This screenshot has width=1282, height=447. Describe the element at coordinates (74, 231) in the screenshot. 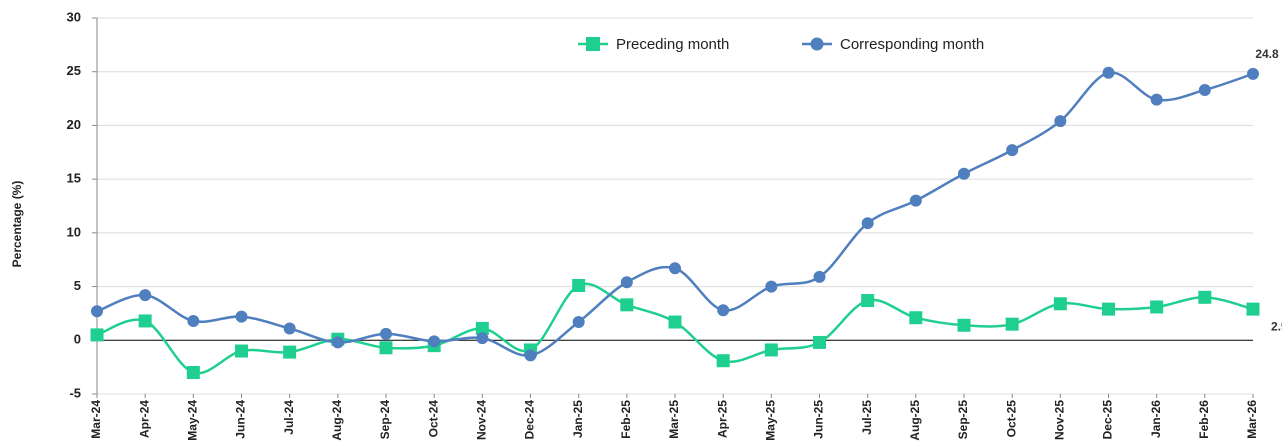

I see `y-tick-label: 10` at that location.